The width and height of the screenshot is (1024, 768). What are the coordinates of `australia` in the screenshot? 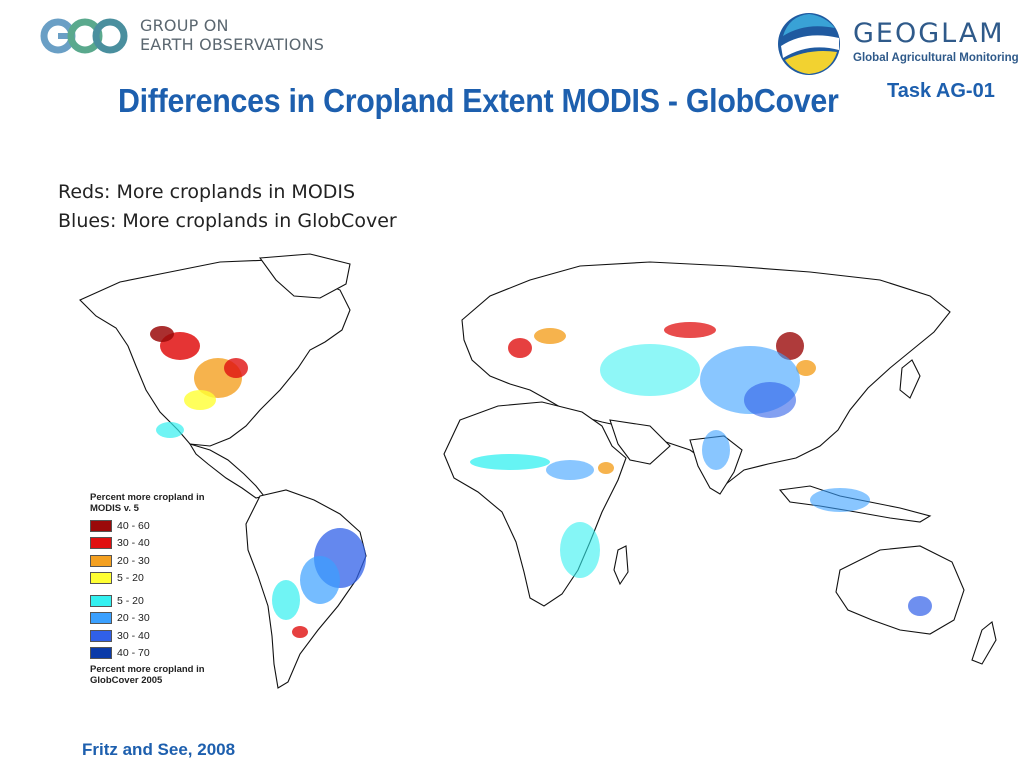 It's located at (900, 590).